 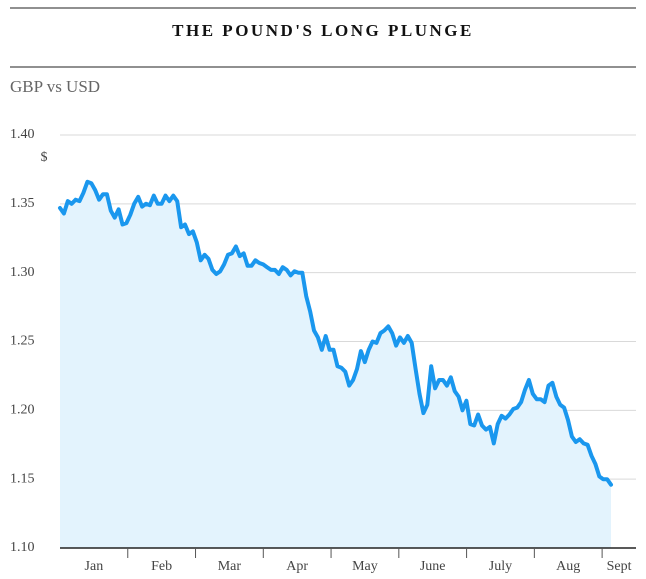 I want to click on y-tick-label: 1.40, so click(x=22, y=134).